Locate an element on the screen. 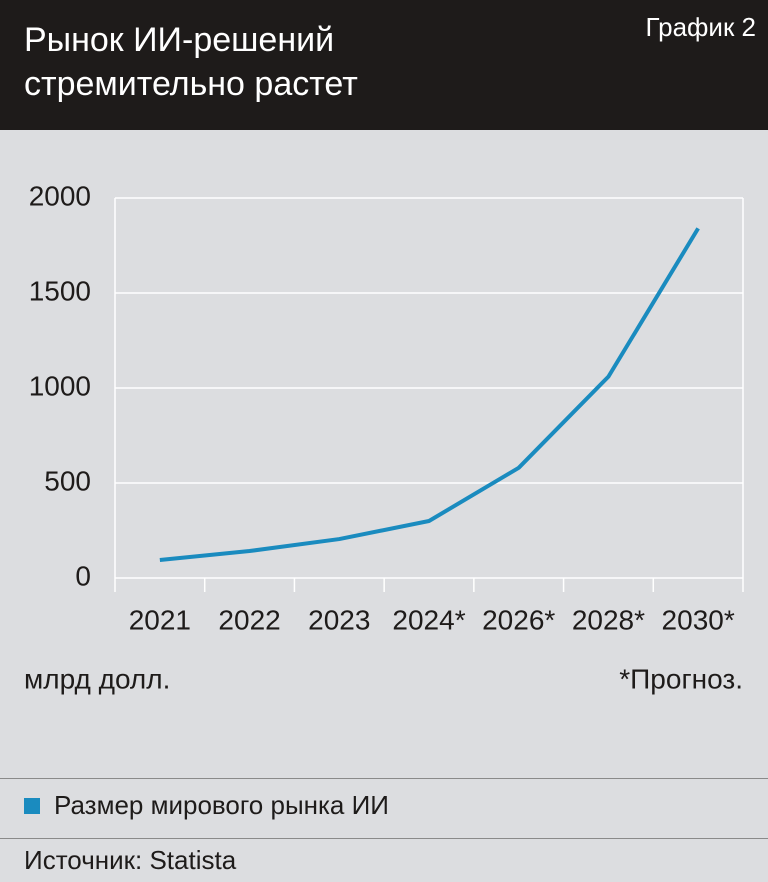  x-tick-label: 2030* is located at coordinates (698, 619).